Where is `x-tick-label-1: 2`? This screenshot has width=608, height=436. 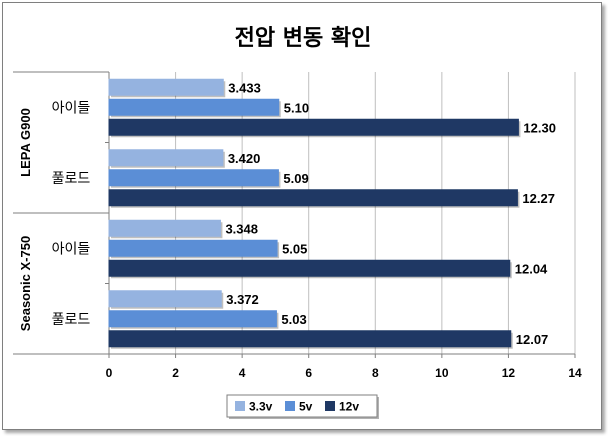 x-tick-label-1: 2 is located at coordinates (175, 373).